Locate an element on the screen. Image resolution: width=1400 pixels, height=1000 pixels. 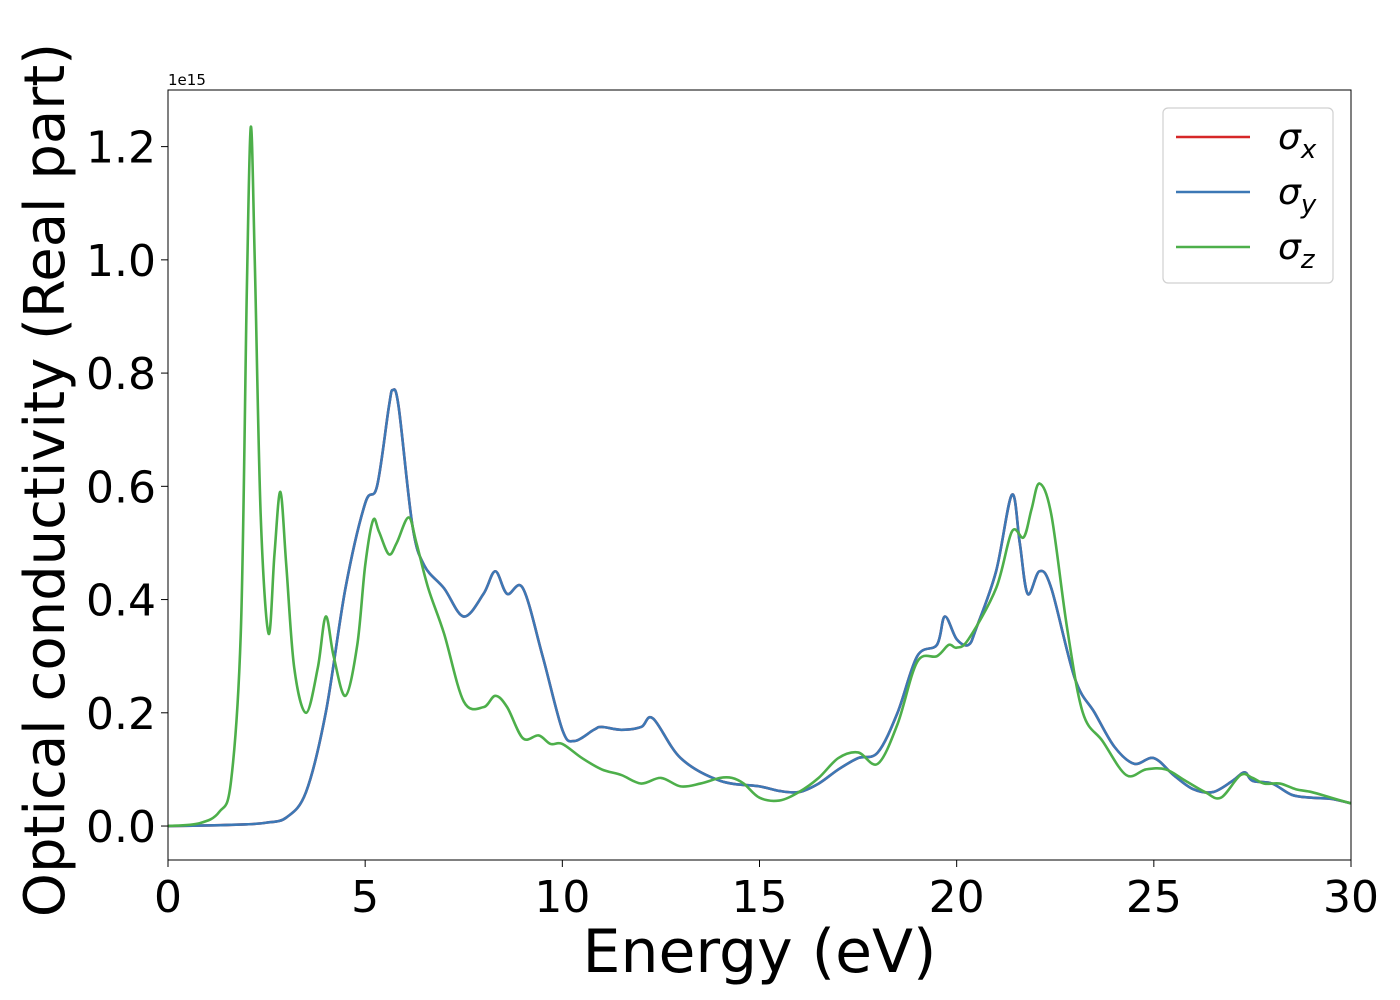
legend: σx σy σz is located at coordinates (1248, 195).